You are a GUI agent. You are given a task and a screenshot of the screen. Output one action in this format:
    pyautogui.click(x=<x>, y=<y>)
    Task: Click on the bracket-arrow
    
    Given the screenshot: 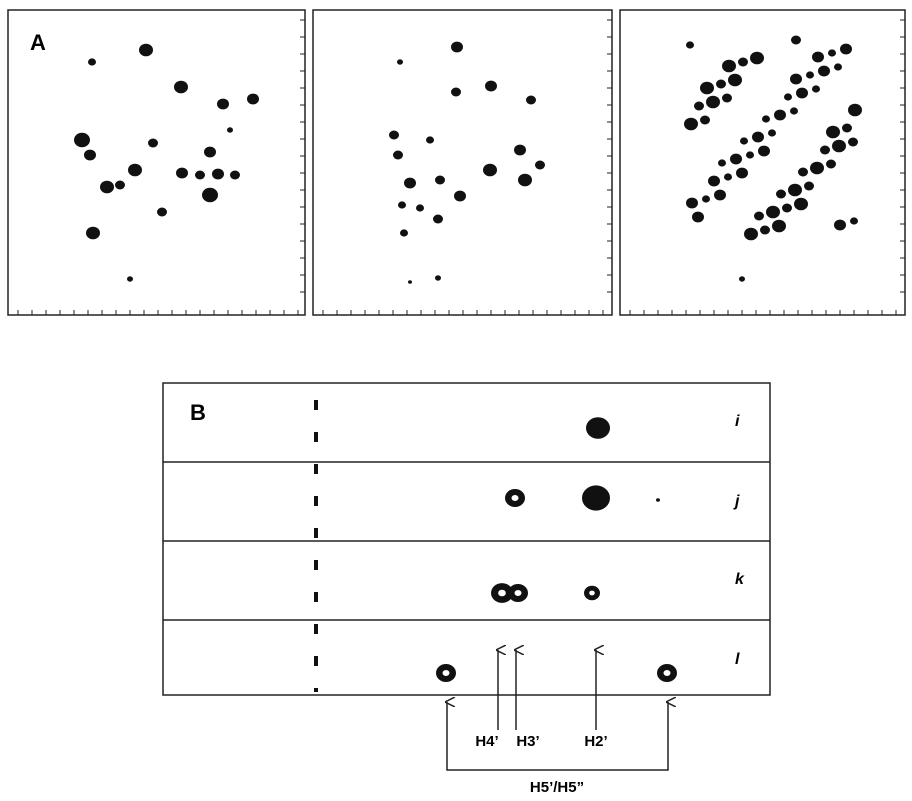 What is the action you would take?
    pyautogui.click(x=557, y=736)
    